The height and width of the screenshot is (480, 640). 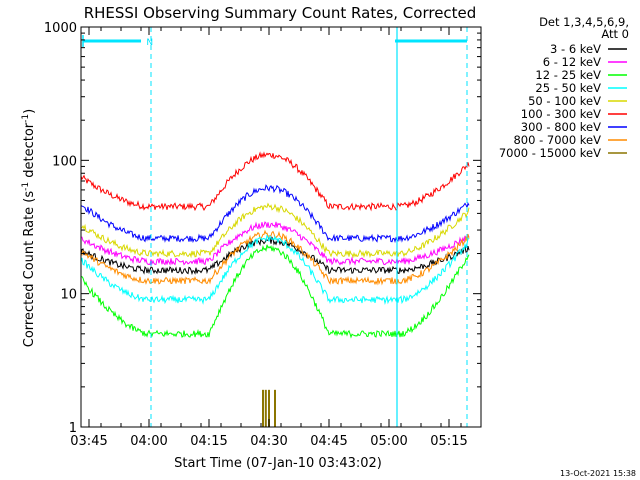 What do you see at coordinates (68, 295) in the screenshot?
I see `y-tick-label: 10` at bounding box center [68, 295].